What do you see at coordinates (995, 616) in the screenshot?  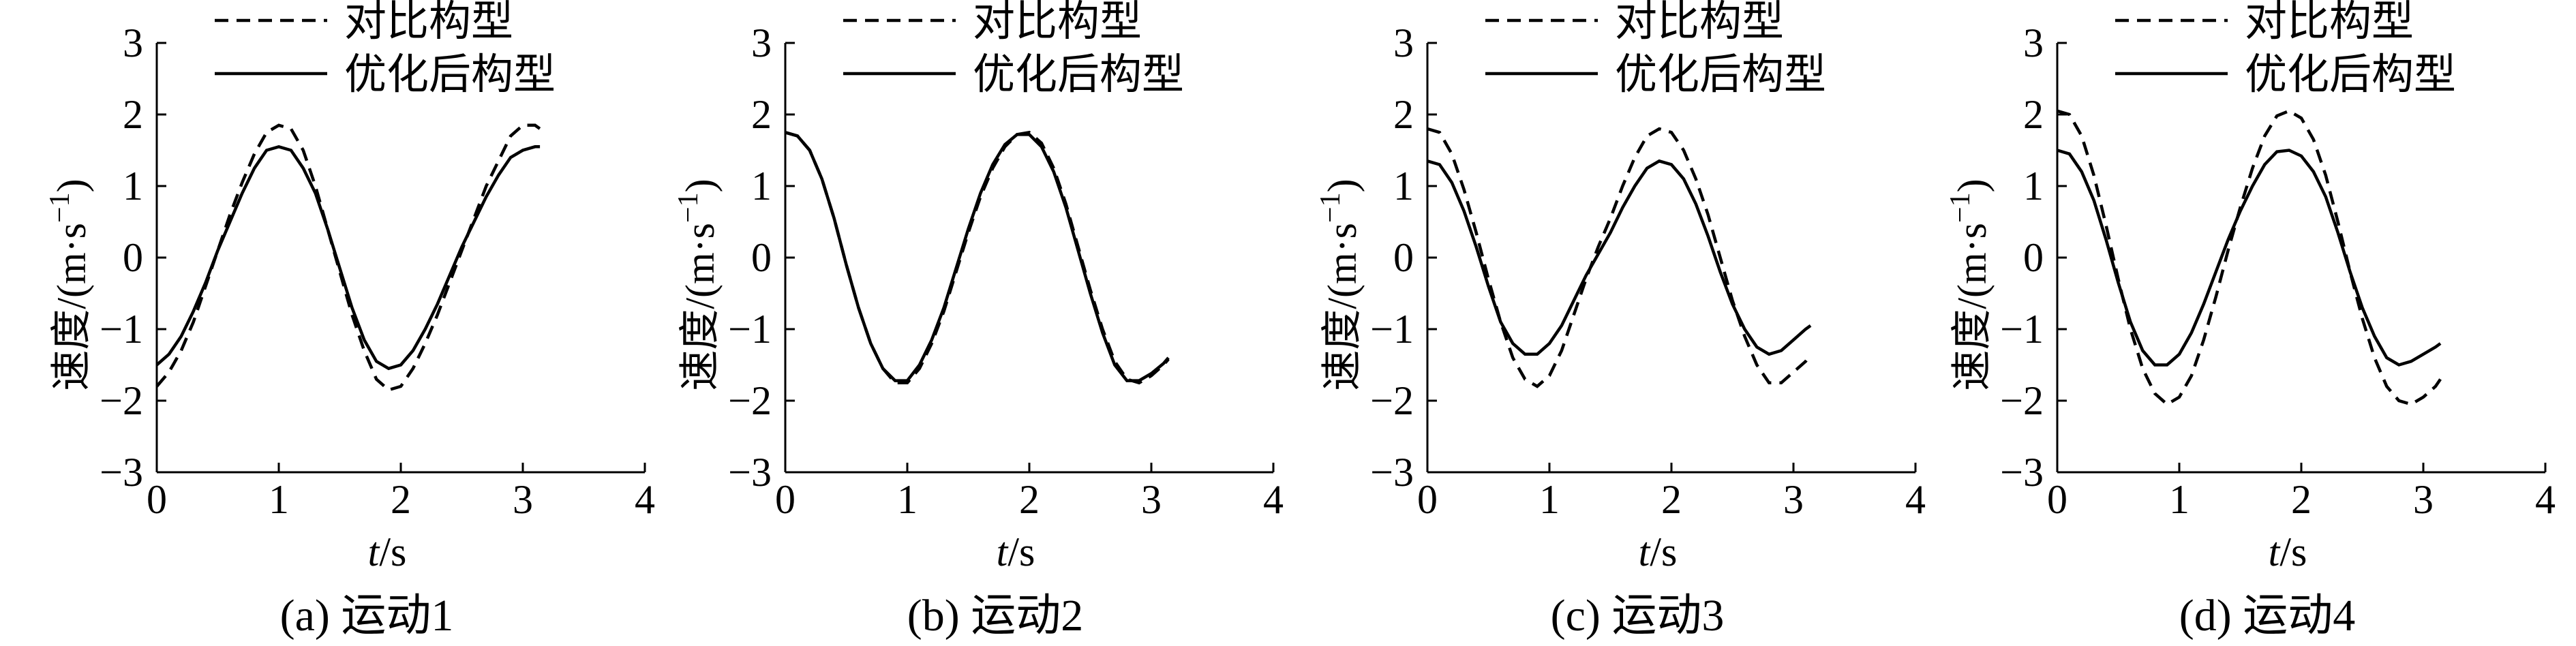 I see `panel-caption: (b) 运动2` at bounding box center [995, 616].